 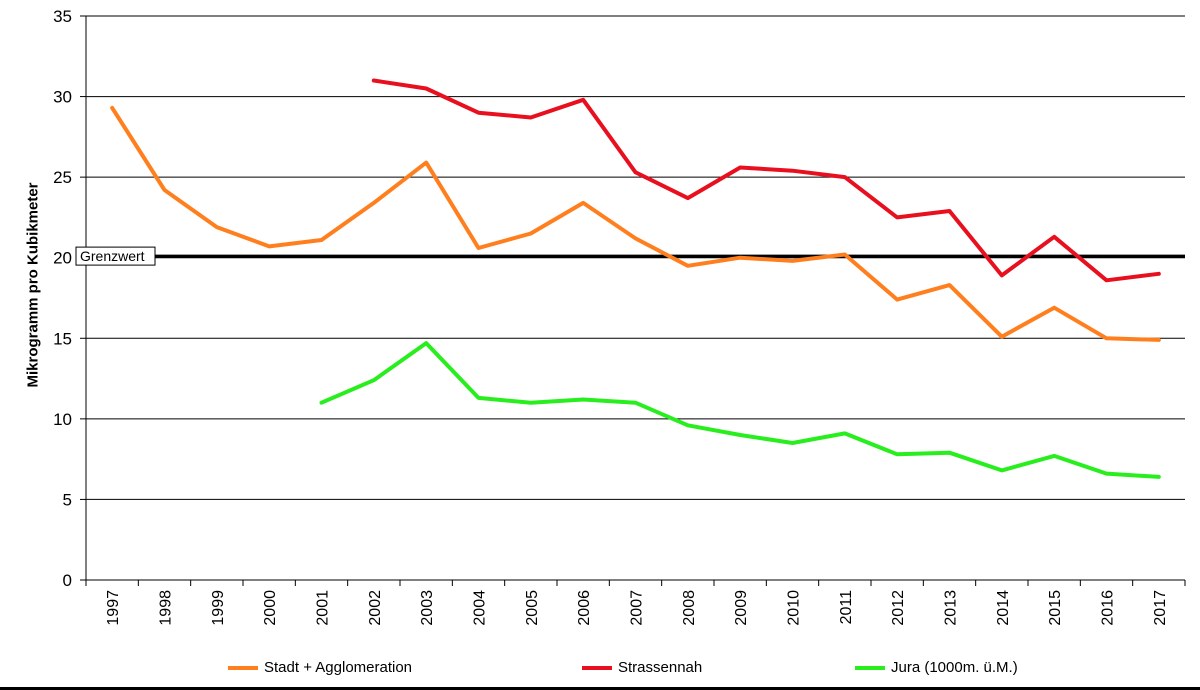 I want to click on x-tick-label: 2009, so click(x=741, y=608).